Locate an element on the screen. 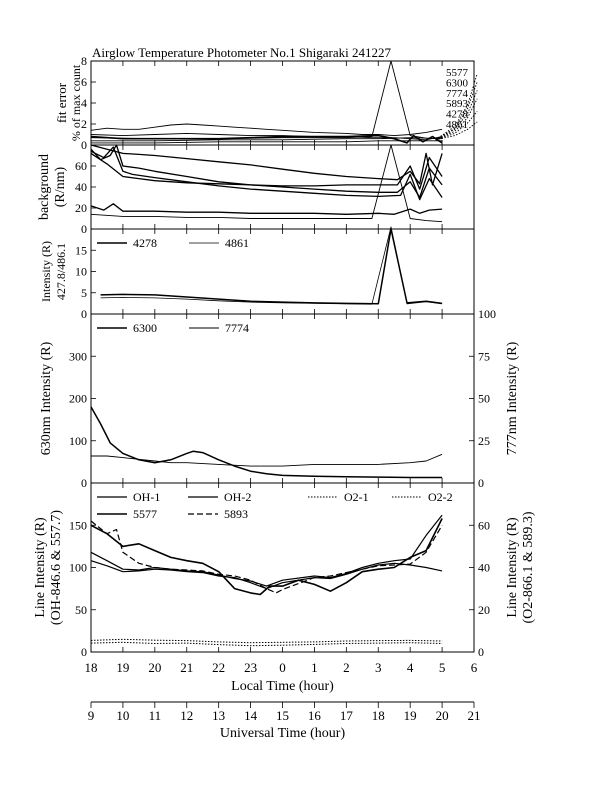 The width and height of the screenshot is (612, 792). universal-time-tick-label: 16 is located at coordinates (315, 715).